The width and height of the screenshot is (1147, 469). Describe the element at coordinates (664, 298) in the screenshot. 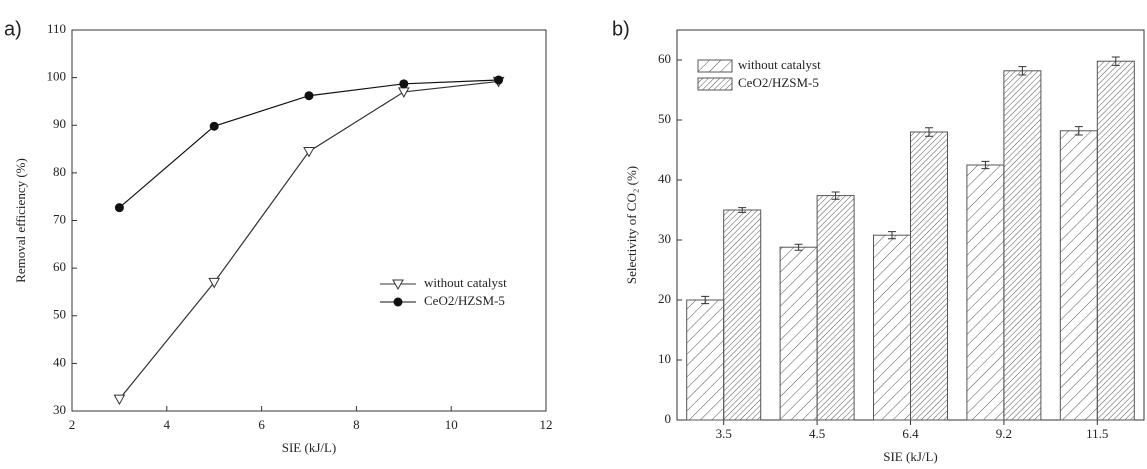

I see `y-tick-label: 20` at that location.